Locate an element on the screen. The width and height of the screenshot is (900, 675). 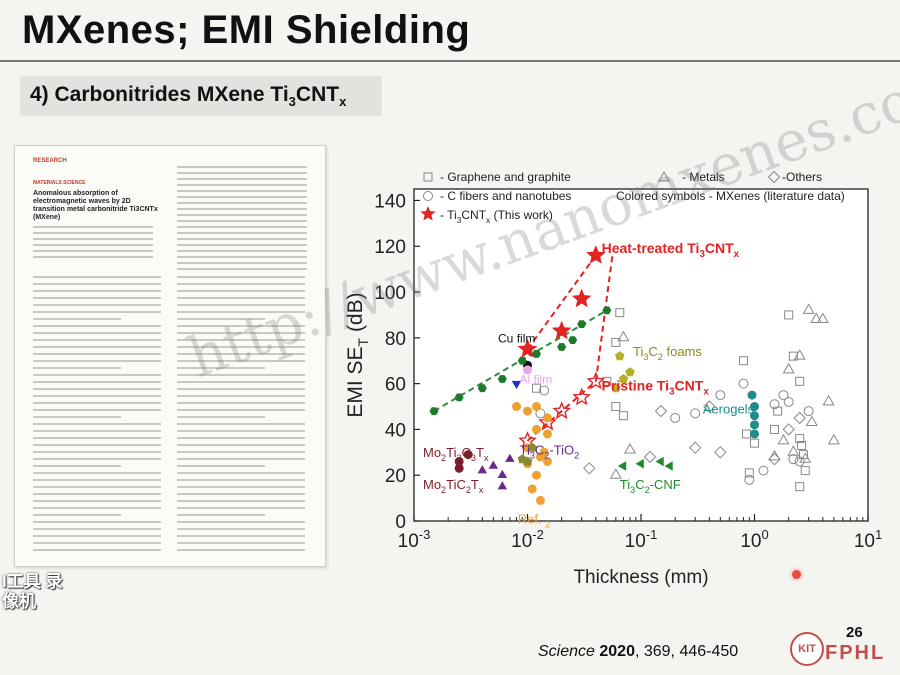
legend-metals-marker is located at coordinates (664, 176).